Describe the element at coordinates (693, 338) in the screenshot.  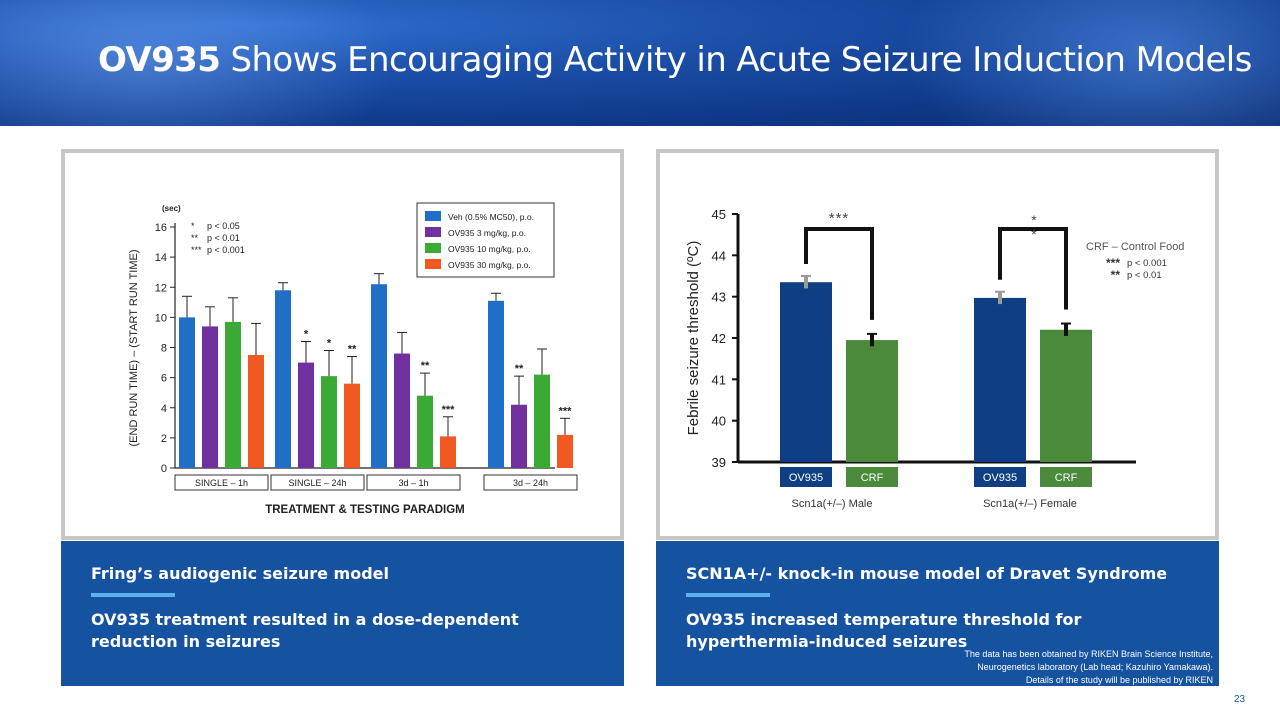
I see `y-axis-label: Febrile seizure threshold (ºC)` at that location.